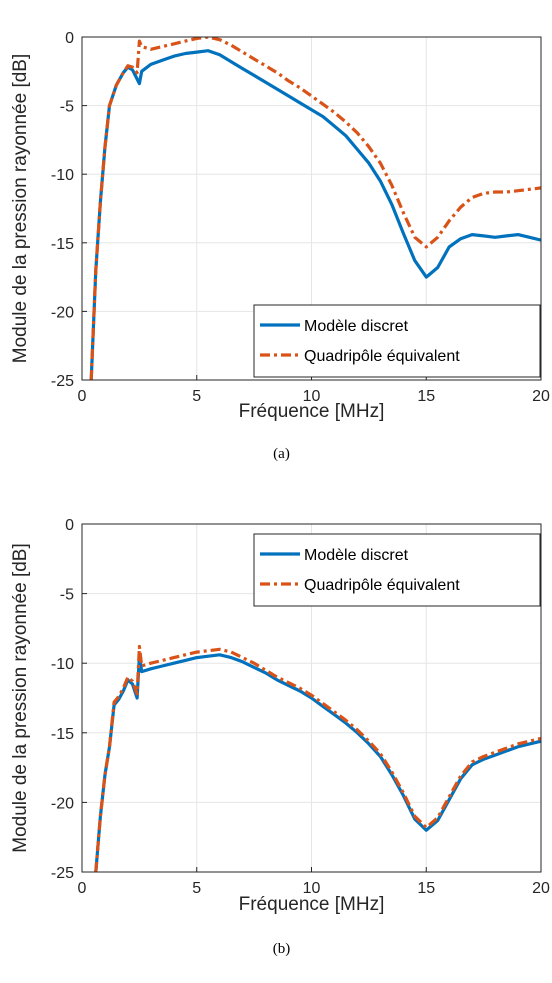  What do you see at coordinates (282, 949) in the screenshot?
I see `figure-caption: (b)` at bounding box center [282, 949].